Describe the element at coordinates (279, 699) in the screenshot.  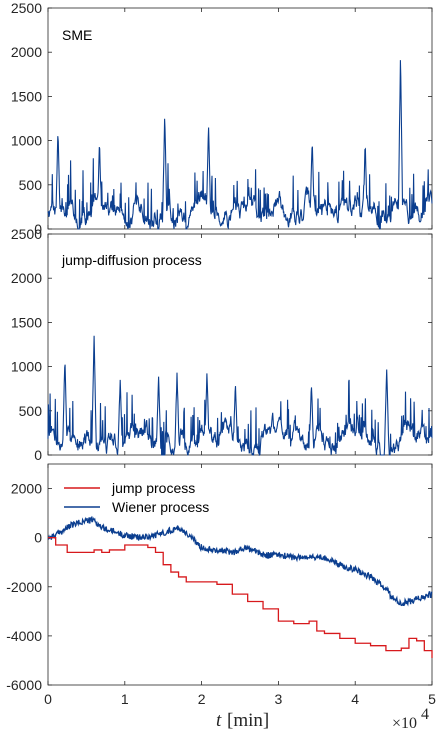
I see `x-tick-label: 3` at that location.